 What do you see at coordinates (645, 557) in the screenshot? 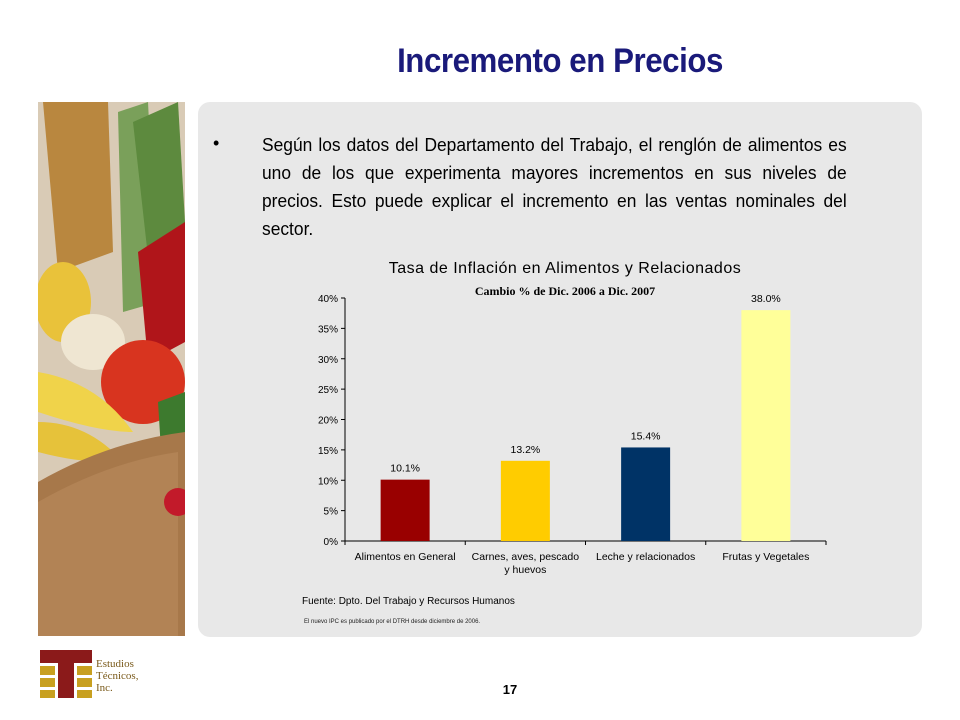
I see `category-label: Leche y relacionados` at bounding box center [645, 557].